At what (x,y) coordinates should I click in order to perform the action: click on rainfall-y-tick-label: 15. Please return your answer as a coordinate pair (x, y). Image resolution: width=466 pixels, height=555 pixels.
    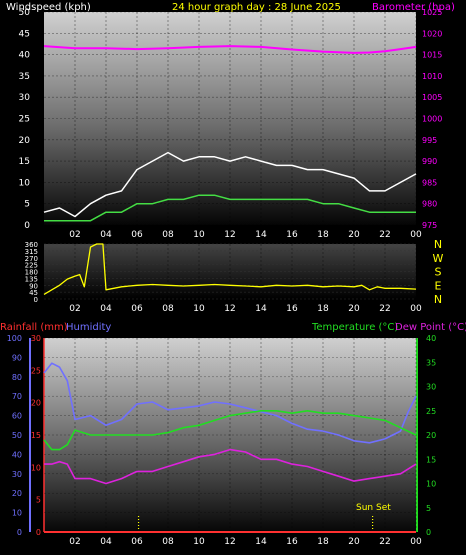
    Looking at the image, I should click on (36, 435).